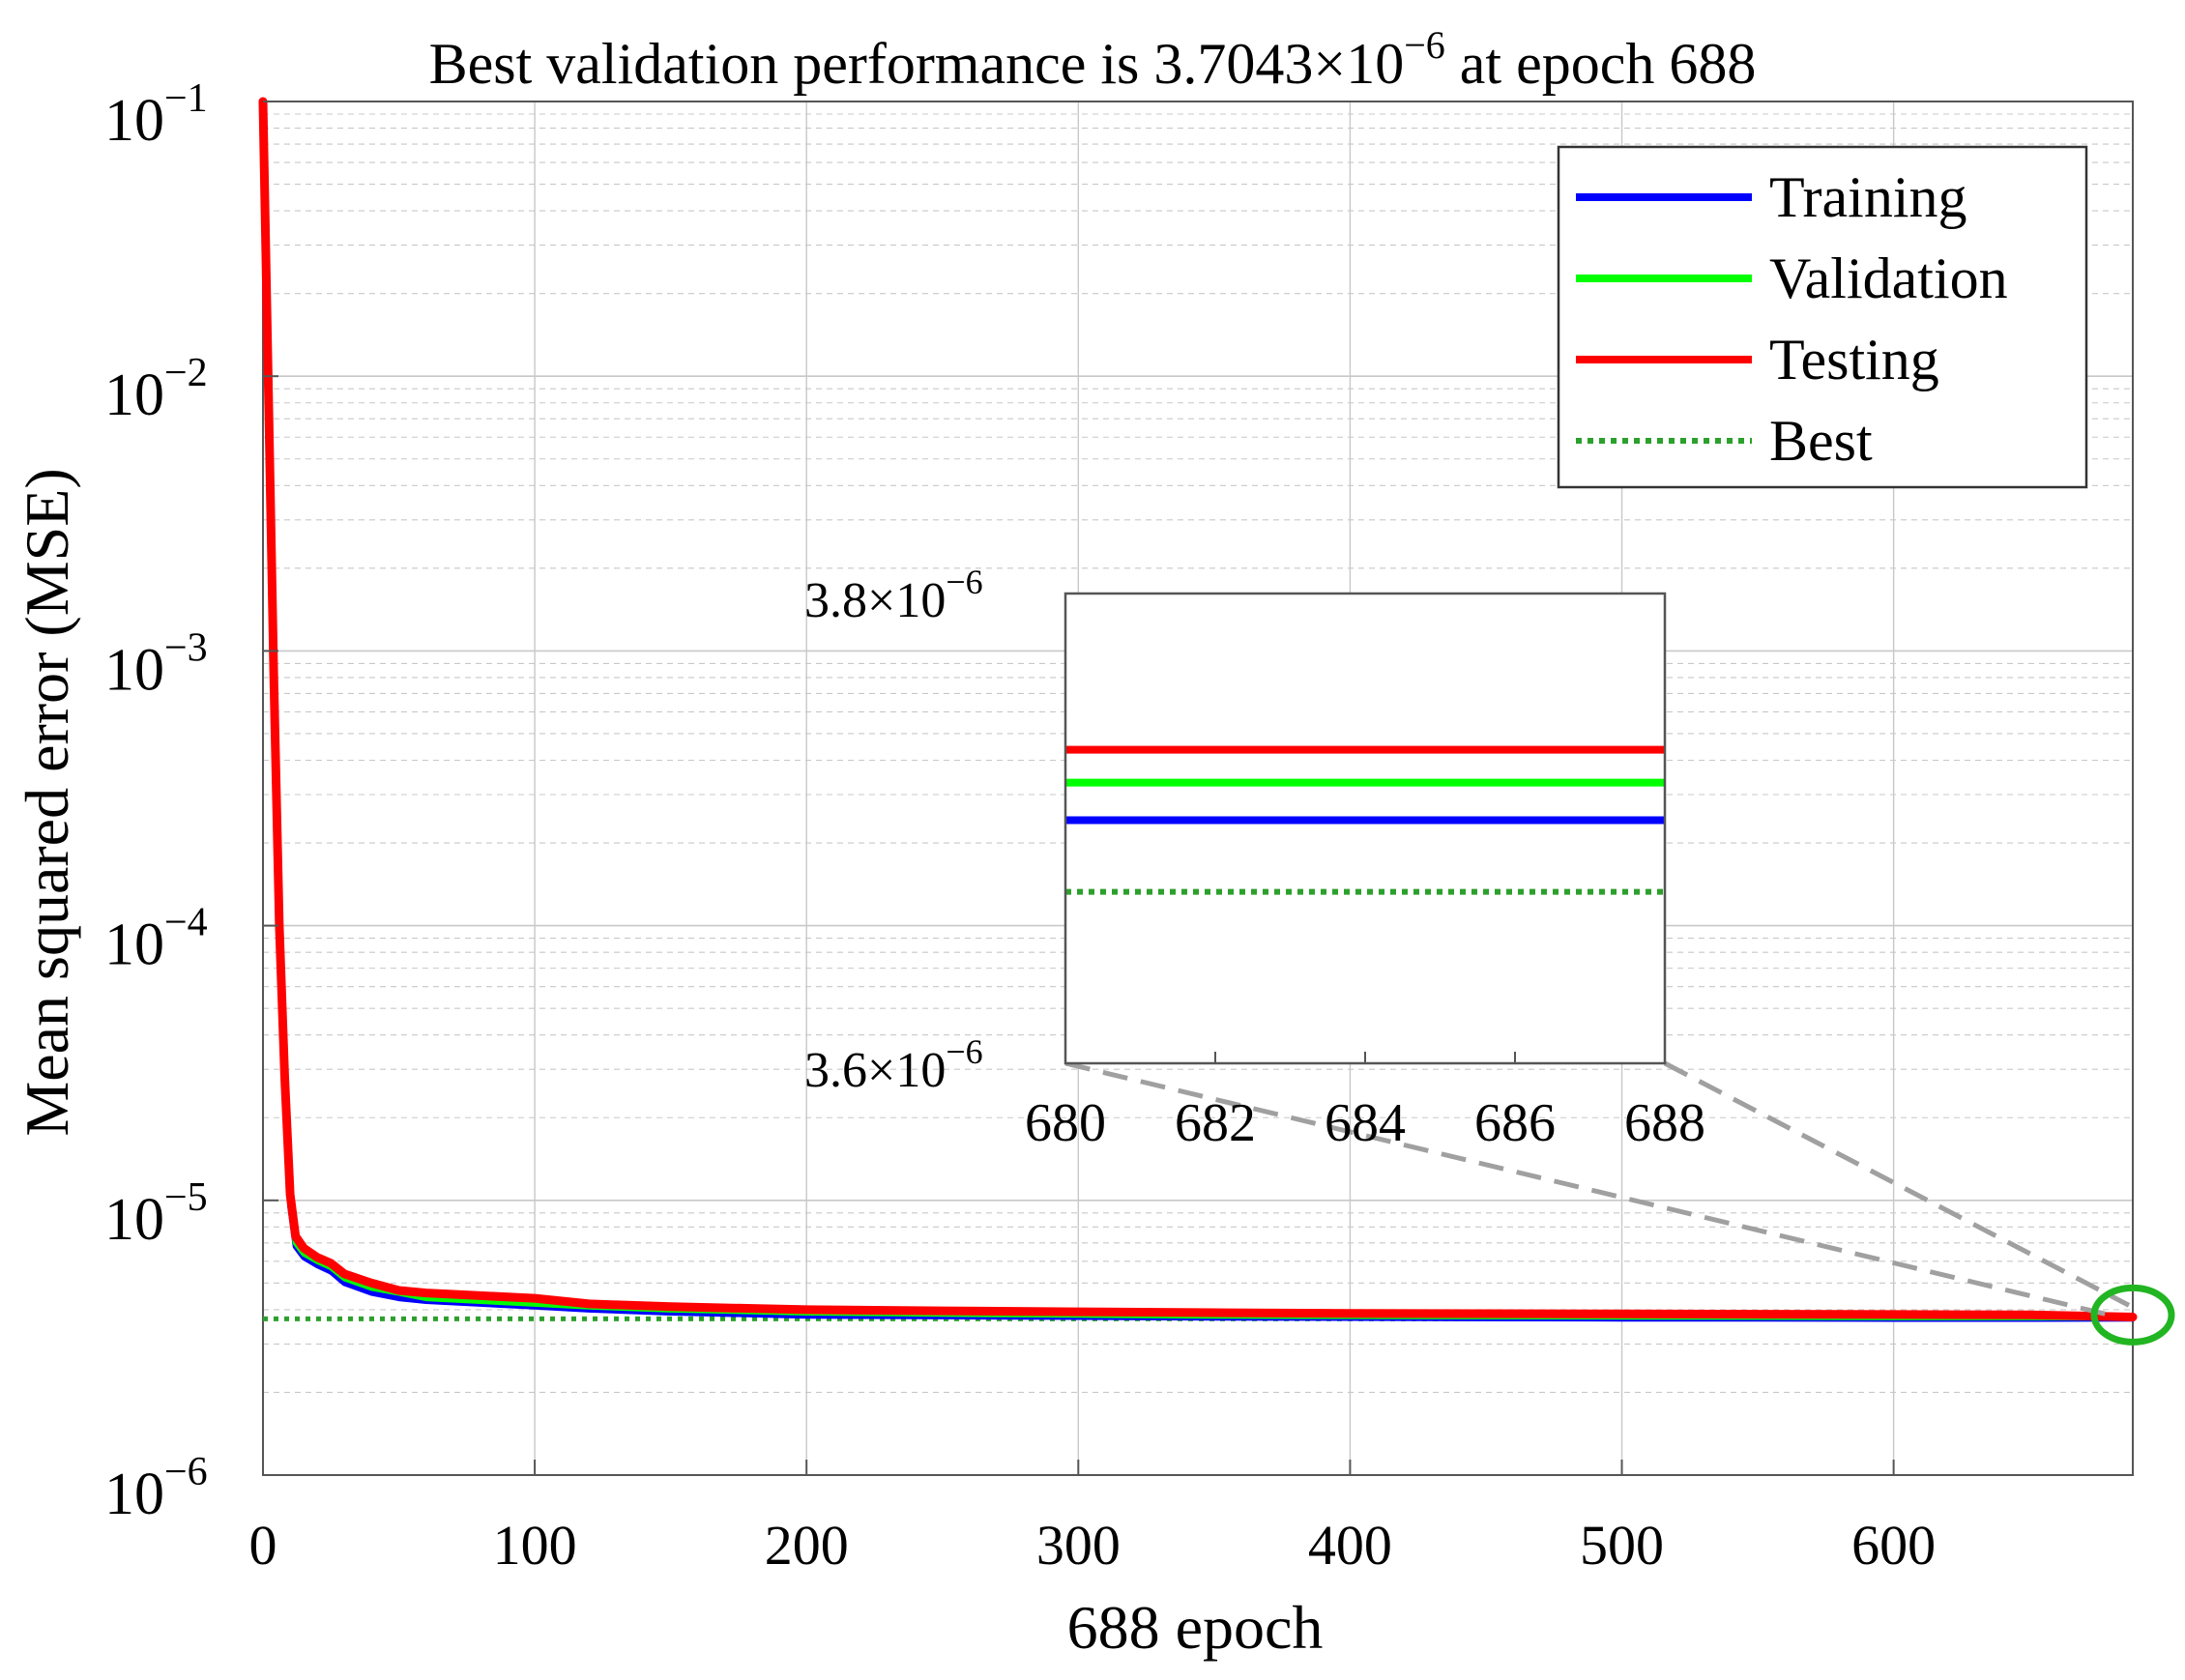  I want to click on inset-x-tick-label: 688, so click(1664, 1123).